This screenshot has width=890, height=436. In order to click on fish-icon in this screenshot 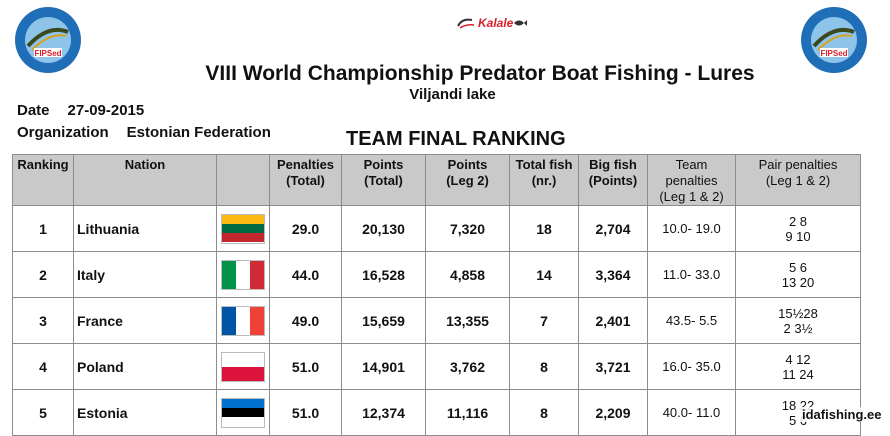, I will do `click(521, 23)`.